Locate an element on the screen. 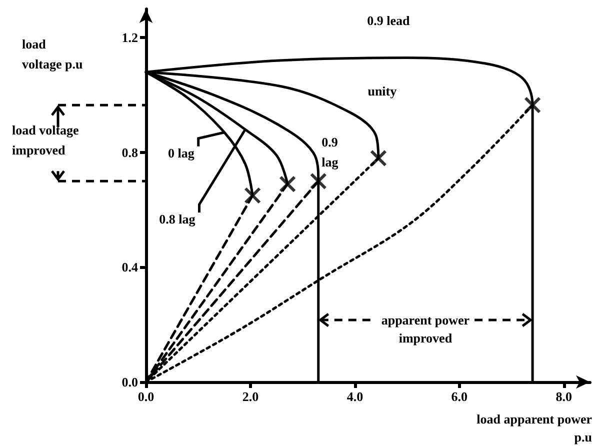 This screenshot has height=446, width=598. x-axis-title: load apparent power p.u is located at coordinates (534, 428).